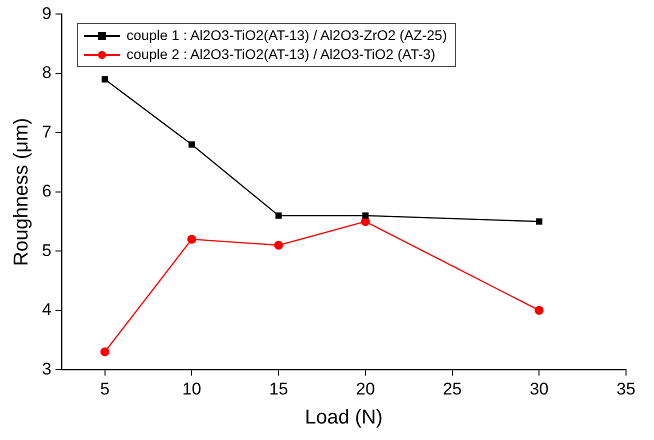  I want to click on y-axis-title: Roughness (μm), so click(21, 192).